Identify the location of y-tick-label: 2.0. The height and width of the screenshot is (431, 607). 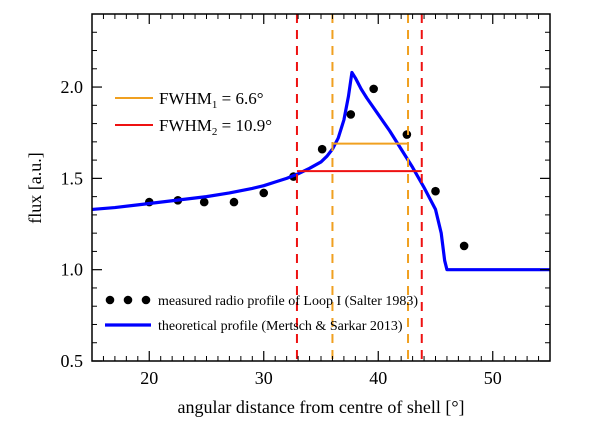
(72, 87).